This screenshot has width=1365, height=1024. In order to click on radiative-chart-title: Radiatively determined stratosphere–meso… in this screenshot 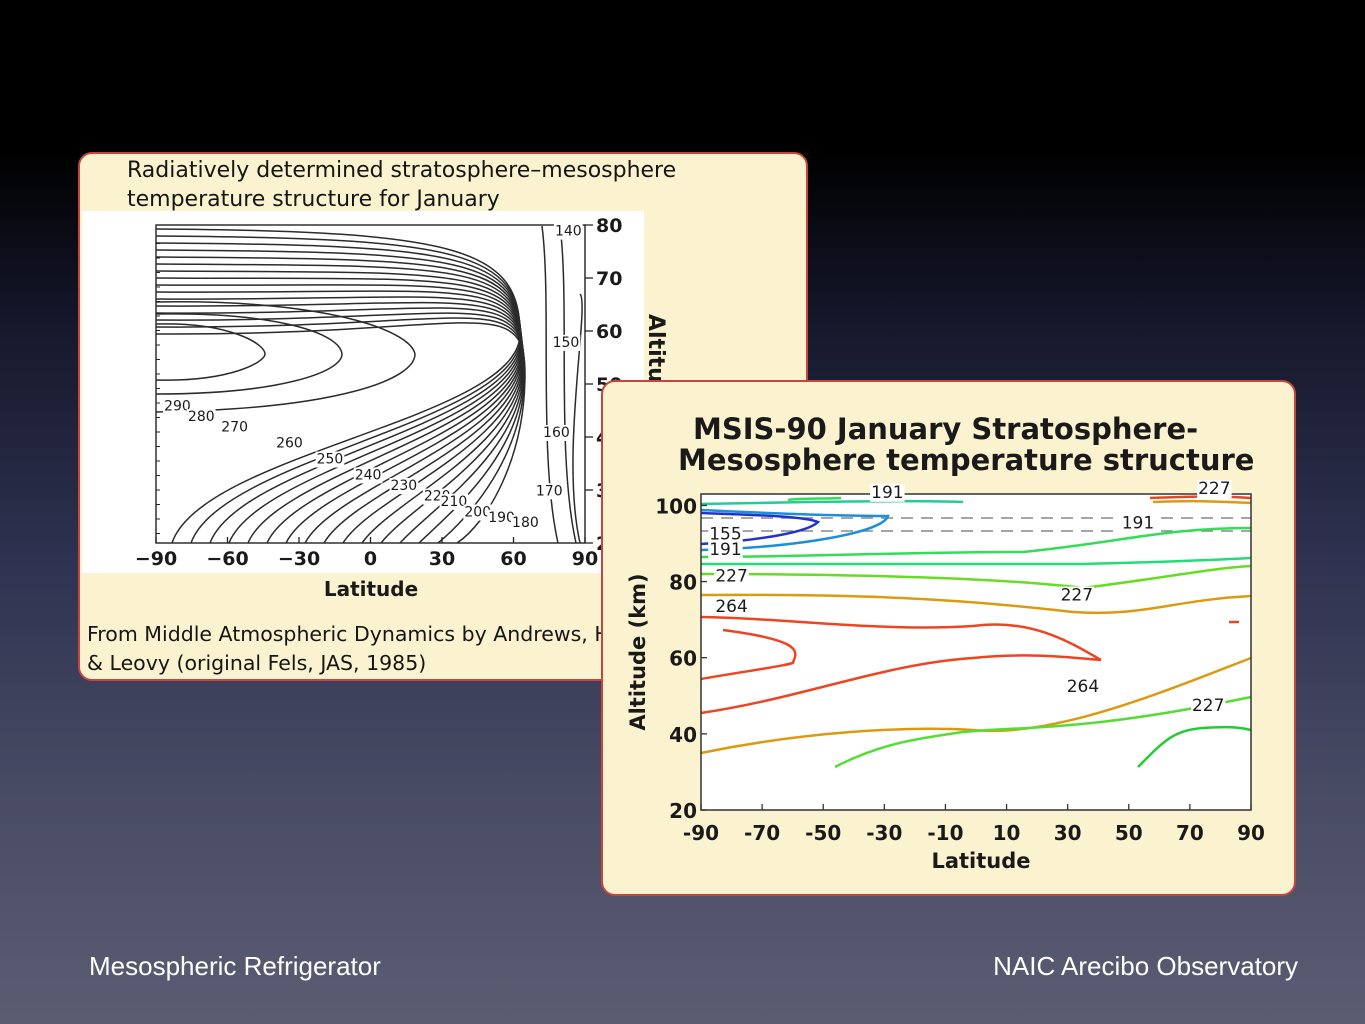, I will do `click(457, 185)`.